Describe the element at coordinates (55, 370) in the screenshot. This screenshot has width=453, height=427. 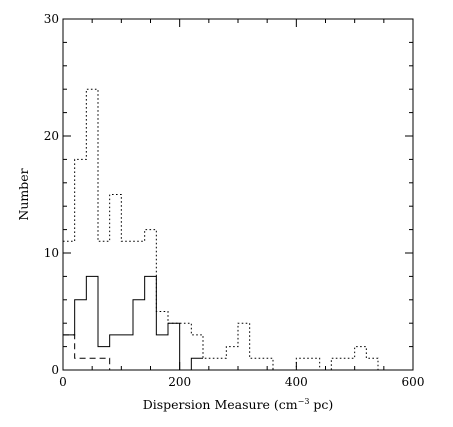
I see `y-tick-label: 0` at that location.